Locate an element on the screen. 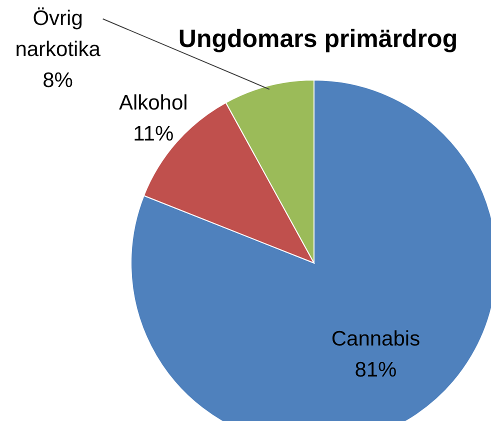 Image resolution: width=491 pixels, height=421 pixels. slice-label: Alkohol is located at coordinates (153, 102).